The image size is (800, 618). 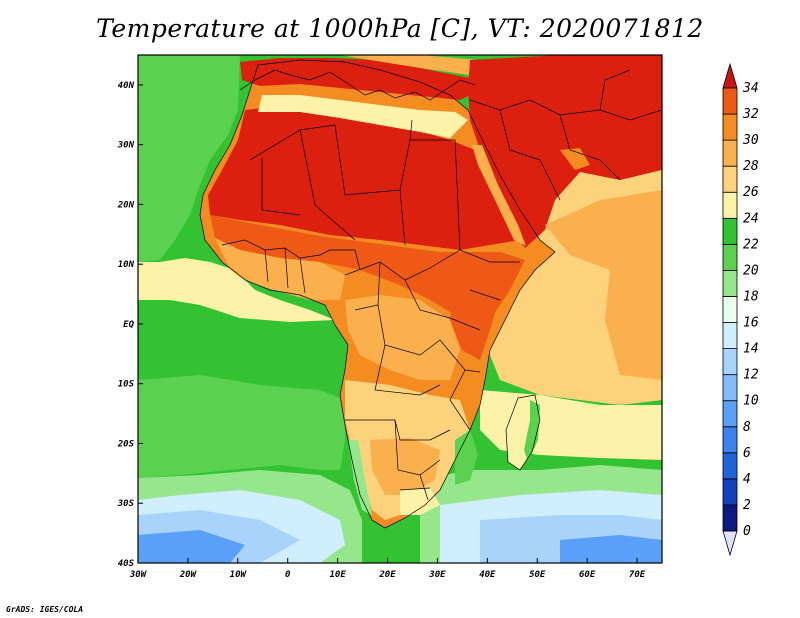 I want to click on highveld-cool, so click(x=420, y=501).